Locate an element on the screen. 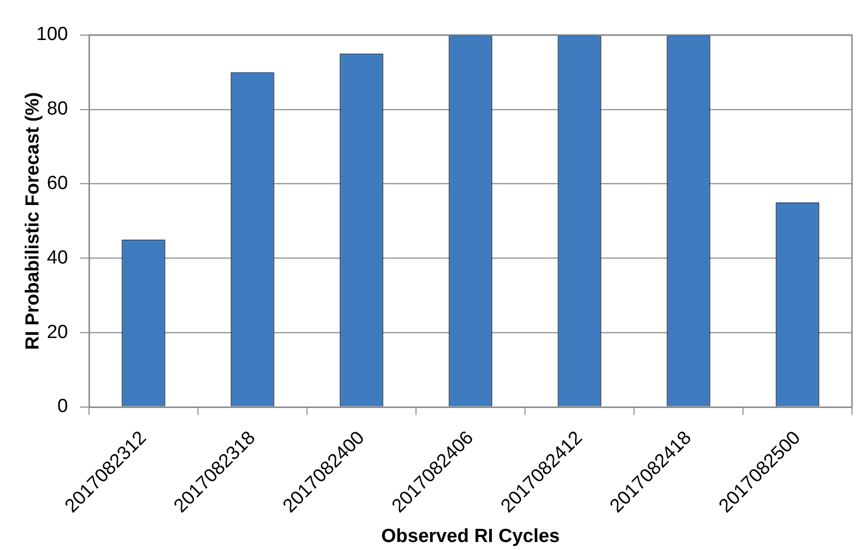  y-axis-title: RI Probabilistic Forecast (%) is located at coordinates (33, 221).